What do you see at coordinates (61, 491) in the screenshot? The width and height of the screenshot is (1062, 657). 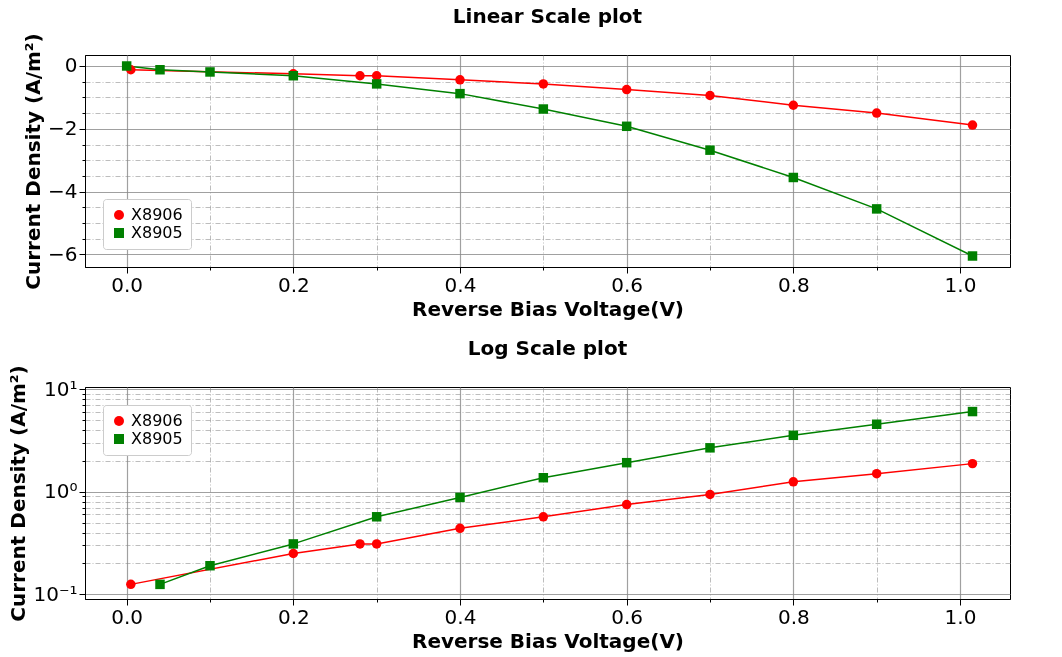 I see `y-tick-label: 10⁰` at bounding box center [61, 491].